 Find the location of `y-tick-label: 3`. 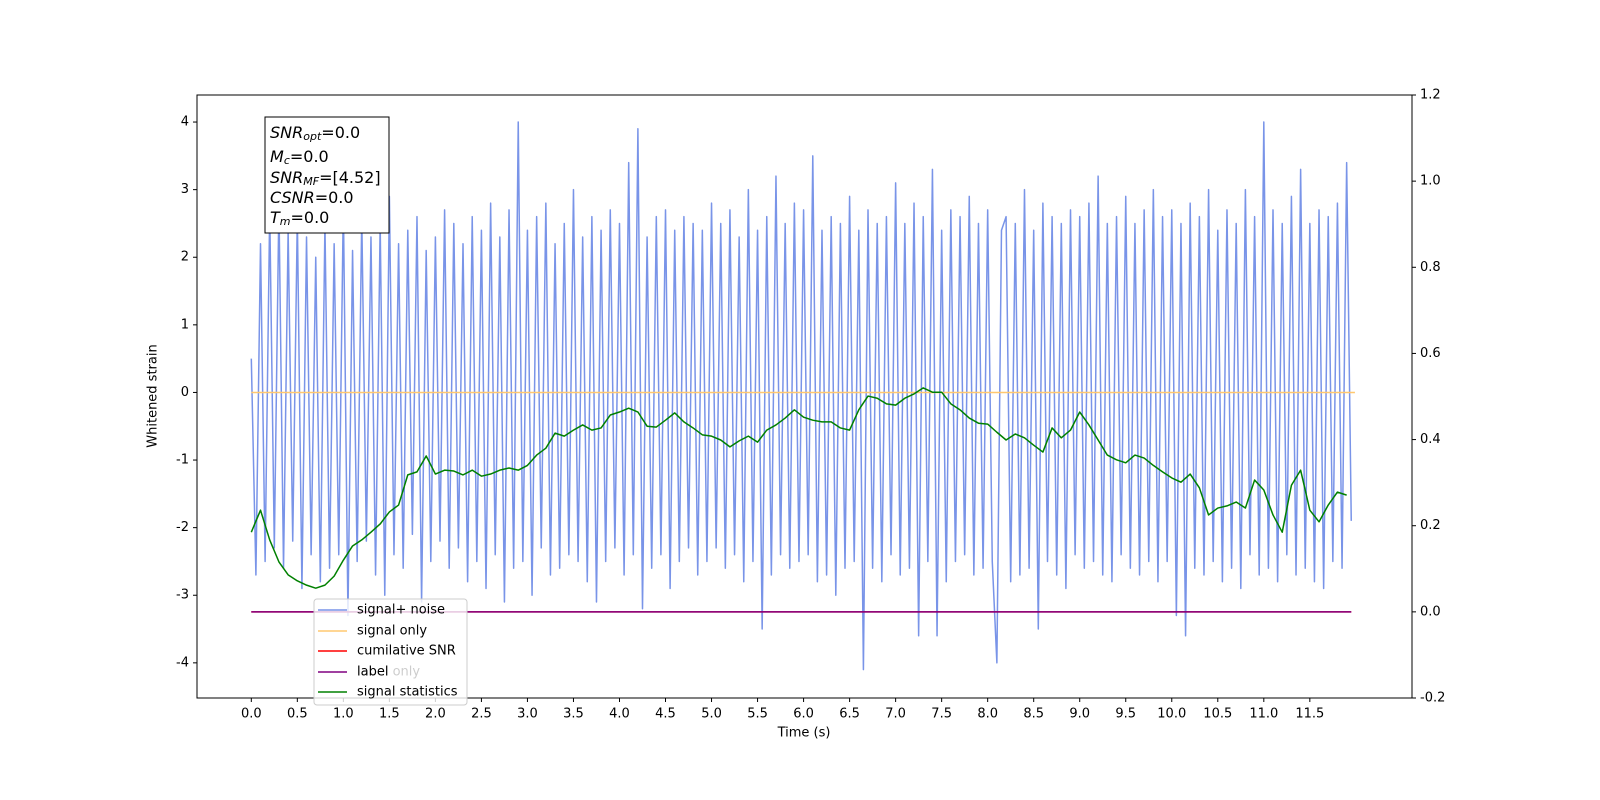

y-tick-label: 3 is located at coordinates (185, 189).